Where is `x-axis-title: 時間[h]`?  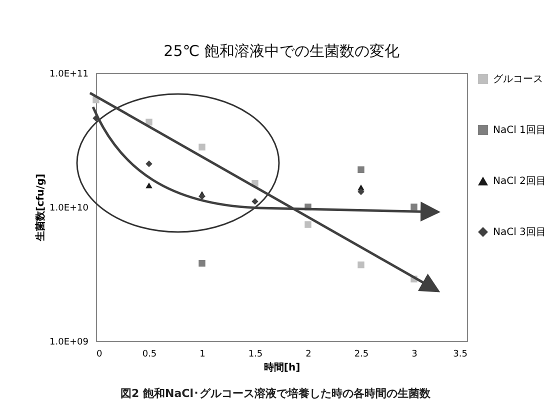 x-axis-title: 時間[h] is located at coordinates (282, 368).